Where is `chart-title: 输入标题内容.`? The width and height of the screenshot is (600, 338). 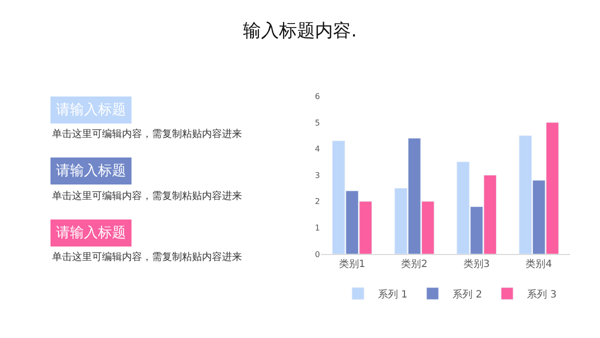 chart-title: 输入标题内容. is located at coordinates (300, 31).